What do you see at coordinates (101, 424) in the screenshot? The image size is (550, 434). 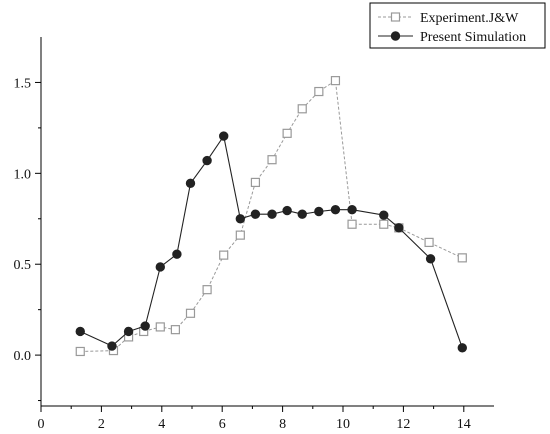 I see `x-tick-label: 2` at bounding box center [101, 424].